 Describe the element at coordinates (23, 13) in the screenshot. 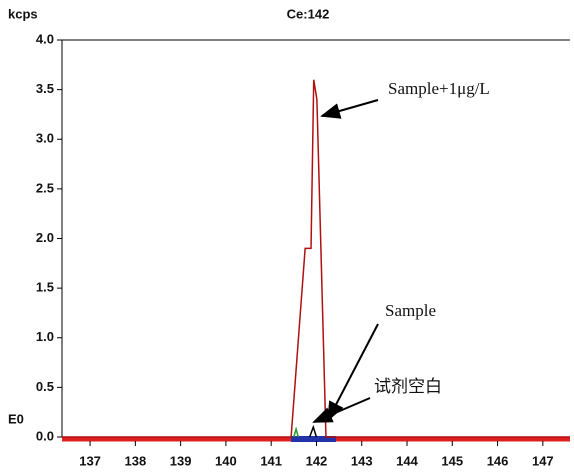

I see `y-unit-label: kcps` at that location.